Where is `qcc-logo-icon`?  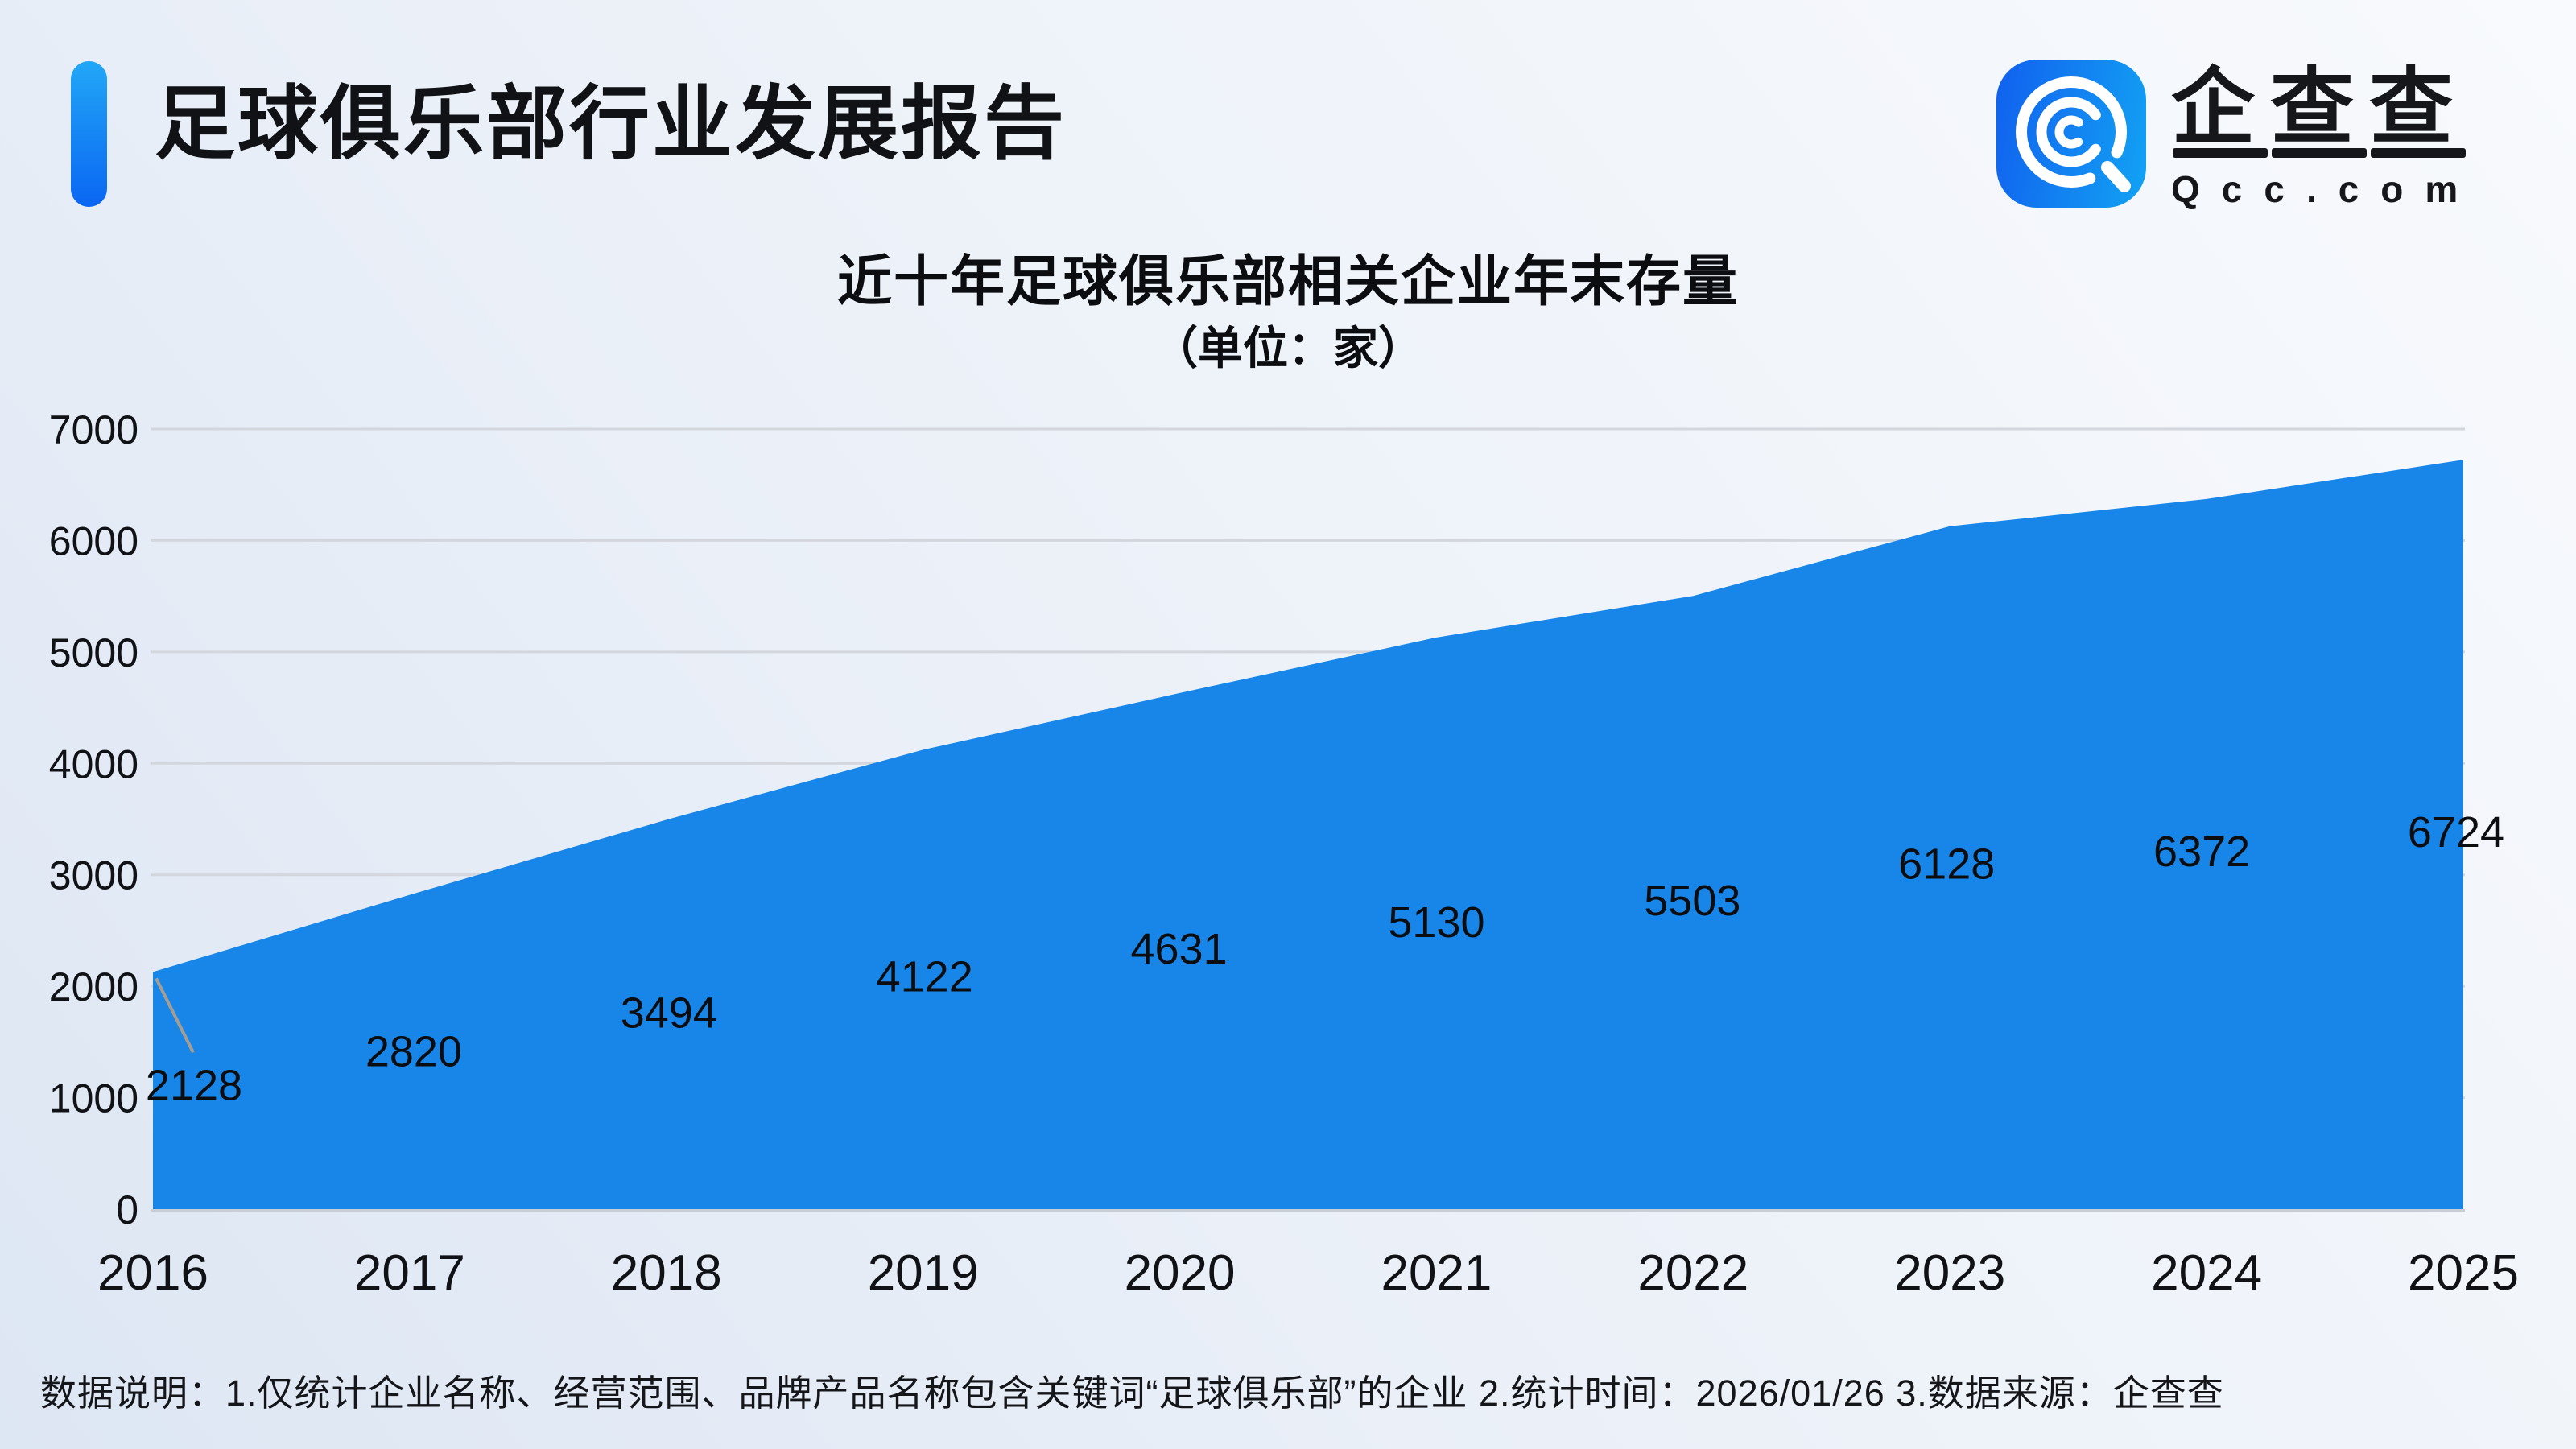 qcc-logo-icon is located at coordinates (2071, 134).